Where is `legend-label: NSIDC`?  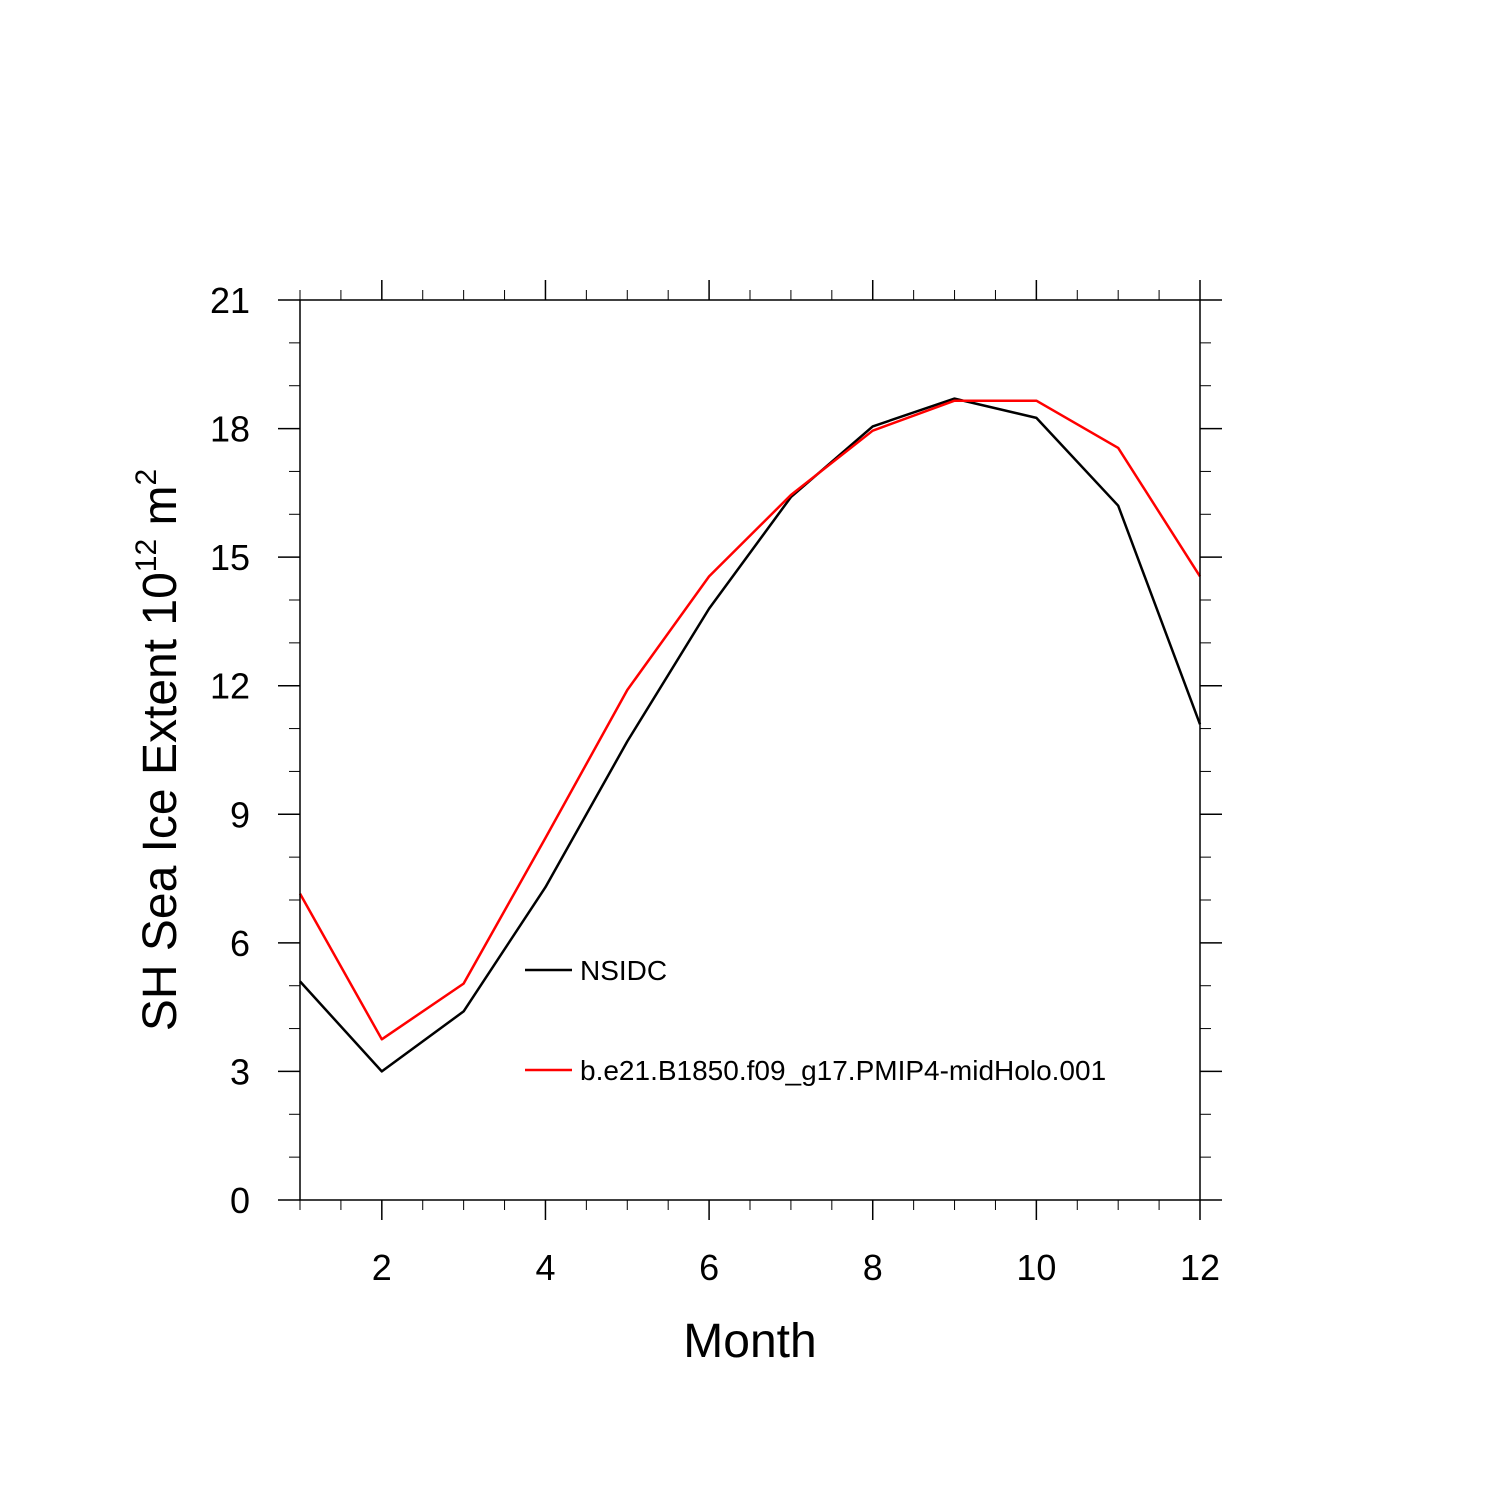 legend-label: NSIDC is located at coordinates (623, 970).